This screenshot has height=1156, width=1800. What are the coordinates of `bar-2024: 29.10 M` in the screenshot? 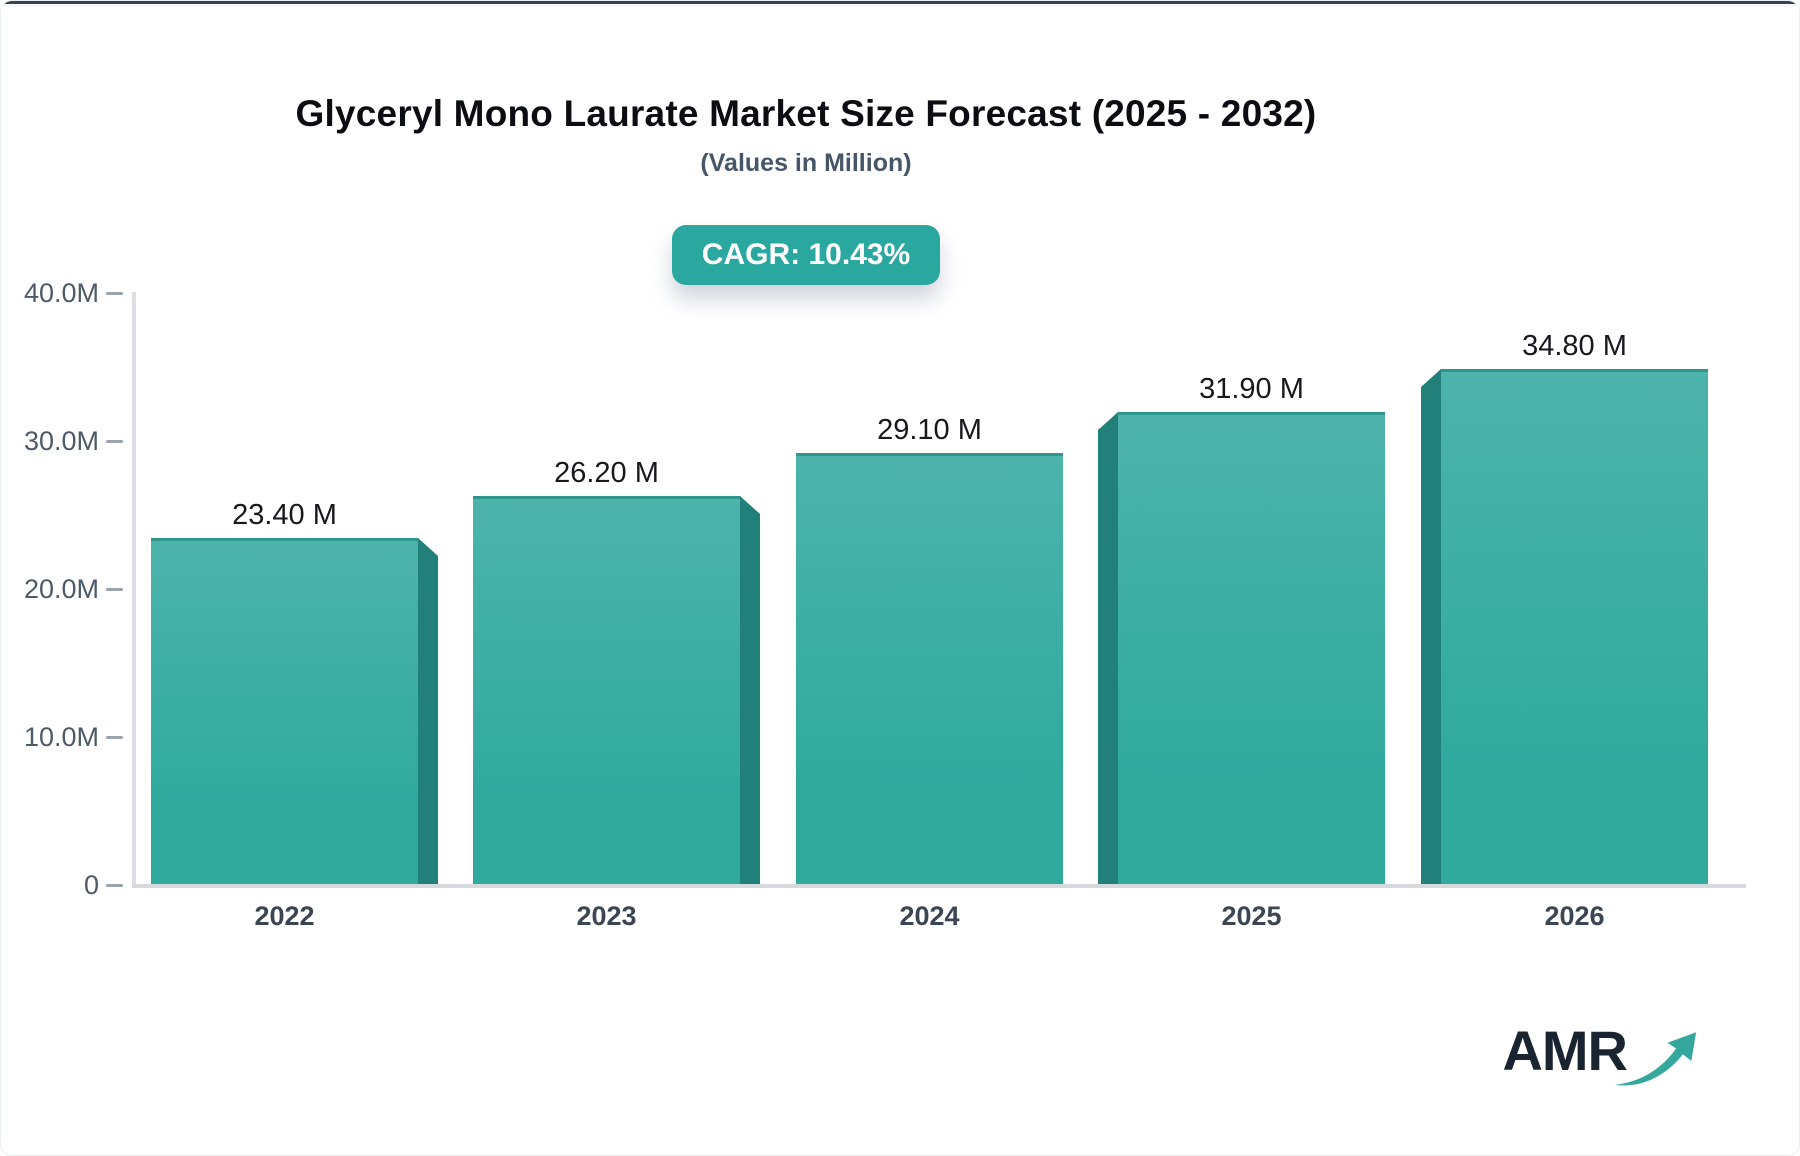 It's located at (929, 649).